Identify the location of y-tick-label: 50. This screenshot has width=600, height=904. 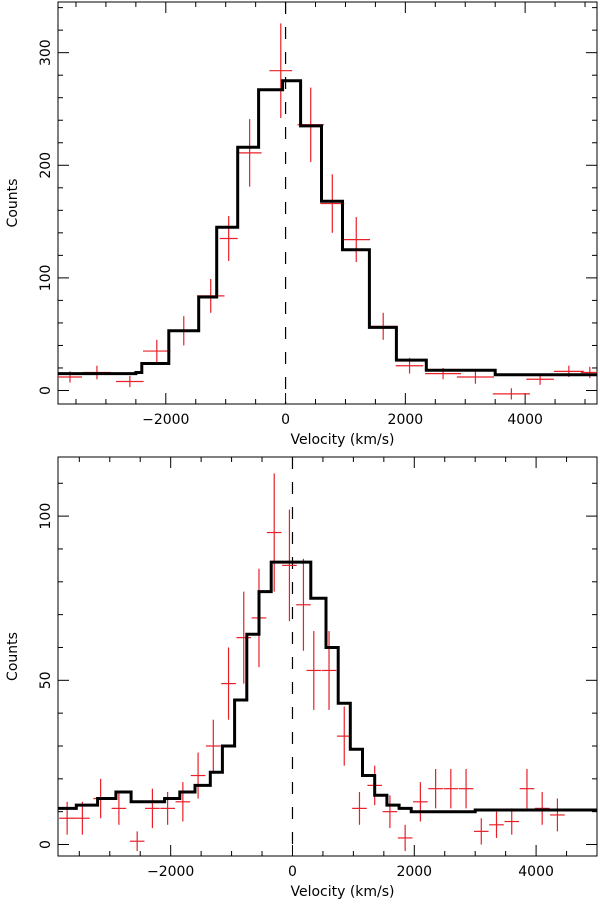
(46, 680).